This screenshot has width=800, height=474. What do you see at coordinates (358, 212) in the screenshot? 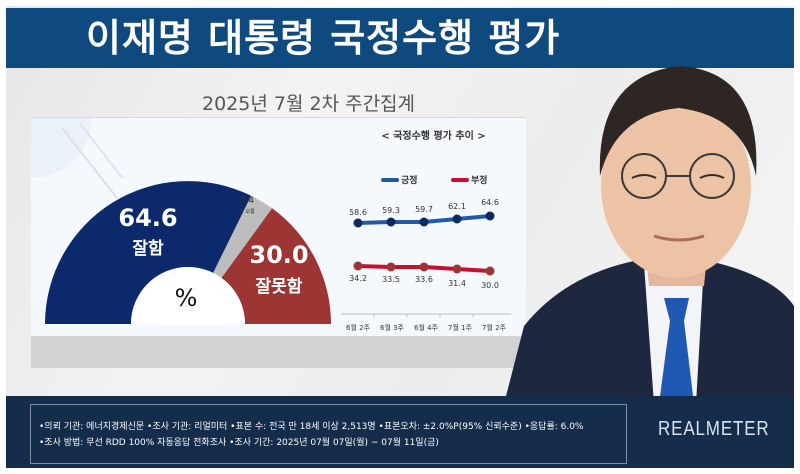
I see `positive-value-label: 58.6` at bounding box center [358, 212].